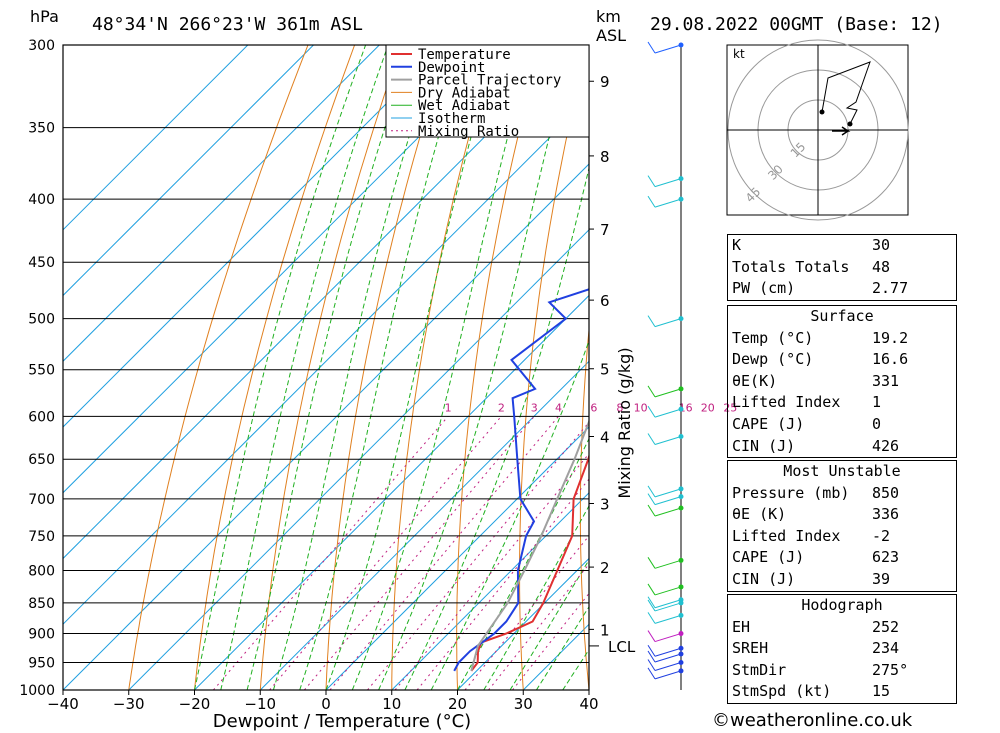 The height and width of the screenshot is (733, 1000). I want to click on height-tick-label: 4, so click(605, 437).